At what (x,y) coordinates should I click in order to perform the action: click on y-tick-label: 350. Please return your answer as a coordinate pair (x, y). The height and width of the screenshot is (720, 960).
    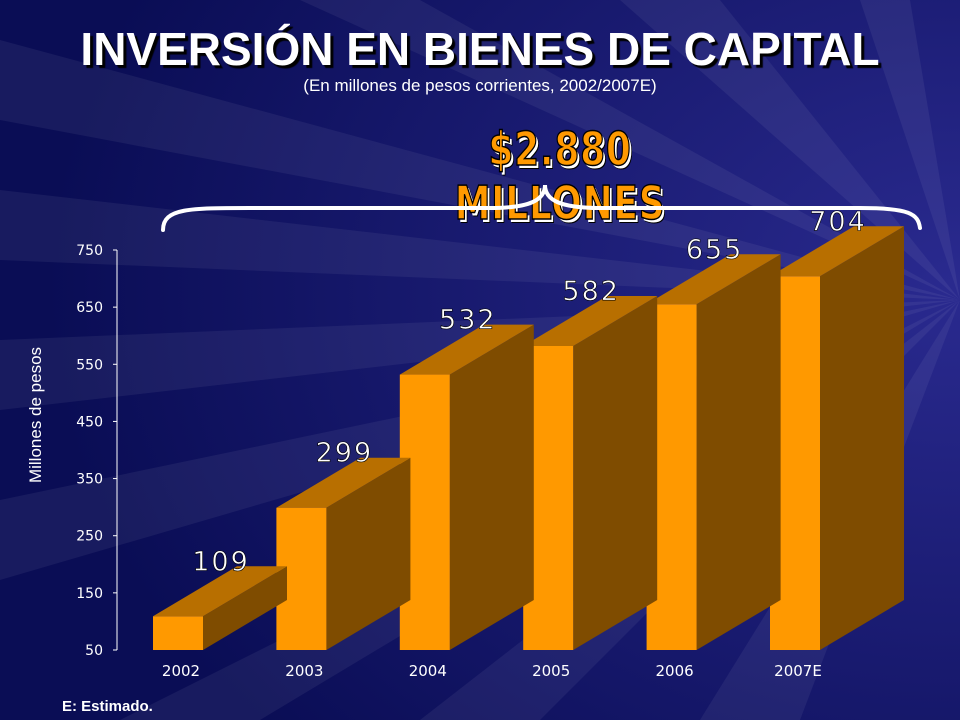
    Looking at the image, I should click on (89, 480).